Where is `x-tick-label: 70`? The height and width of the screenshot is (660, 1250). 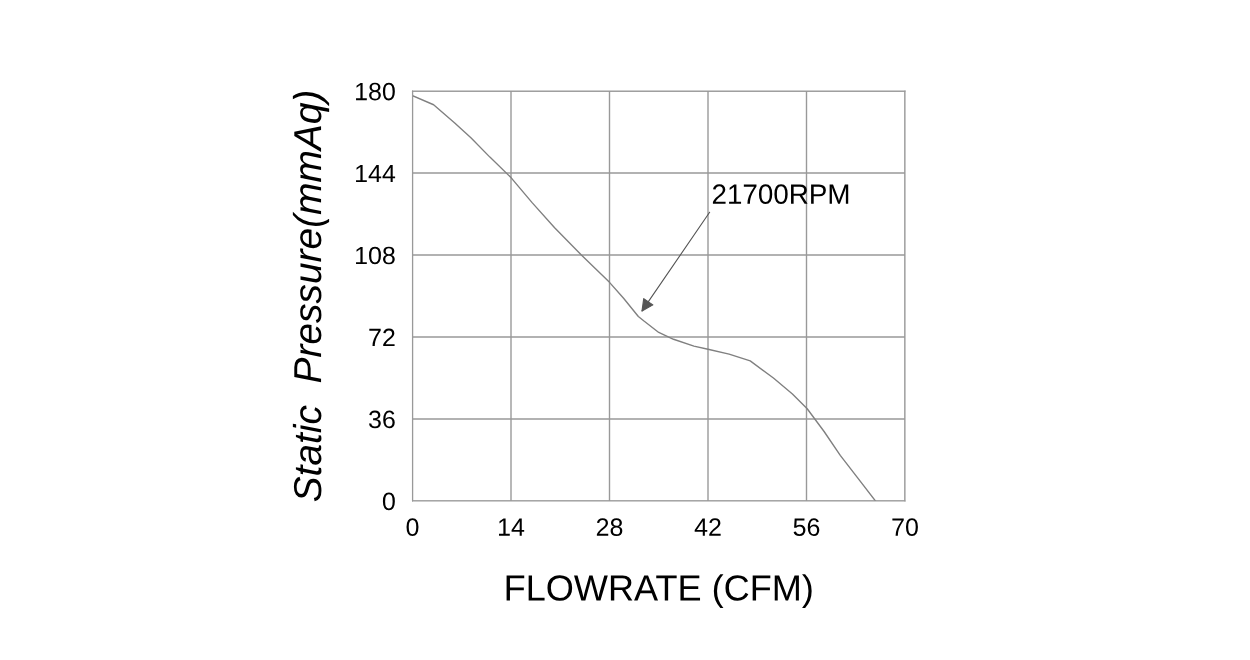
x-tick-label: 70 is located at coordinates (905, 527).